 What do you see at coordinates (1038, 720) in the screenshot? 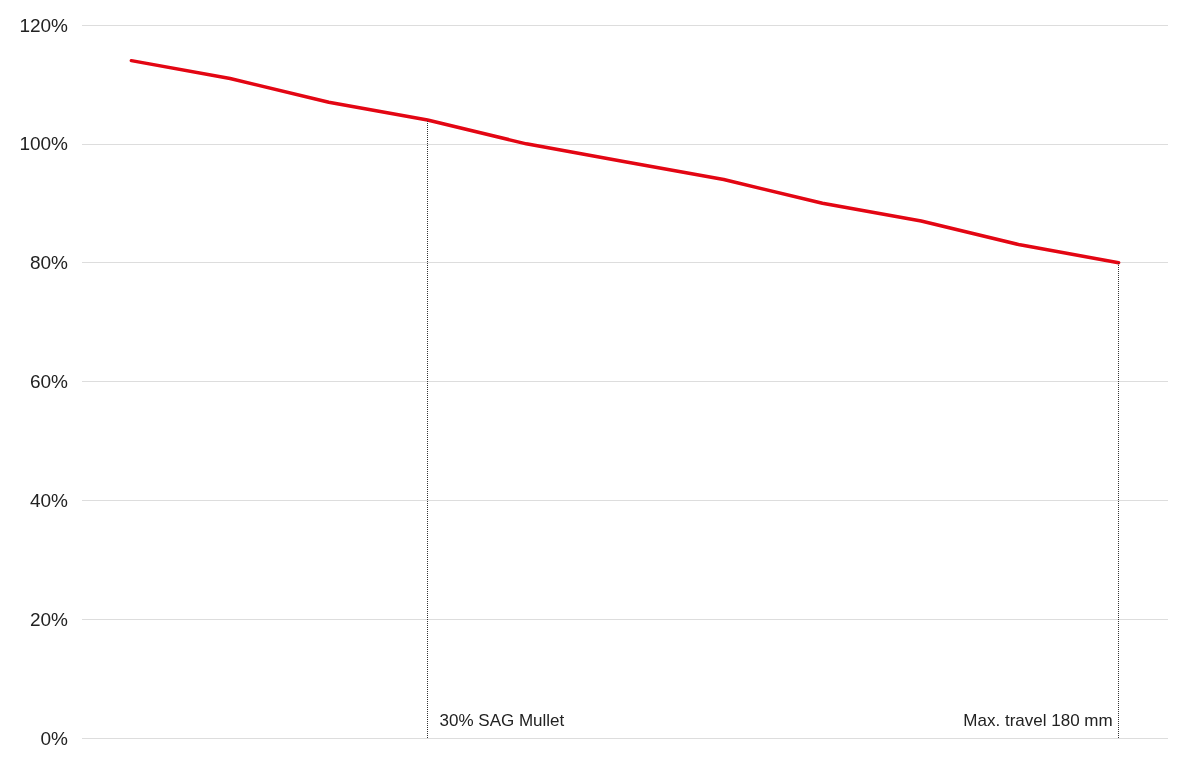
I see `annotation: Max. travel 180 mm` at bounding box center [1038, 720].